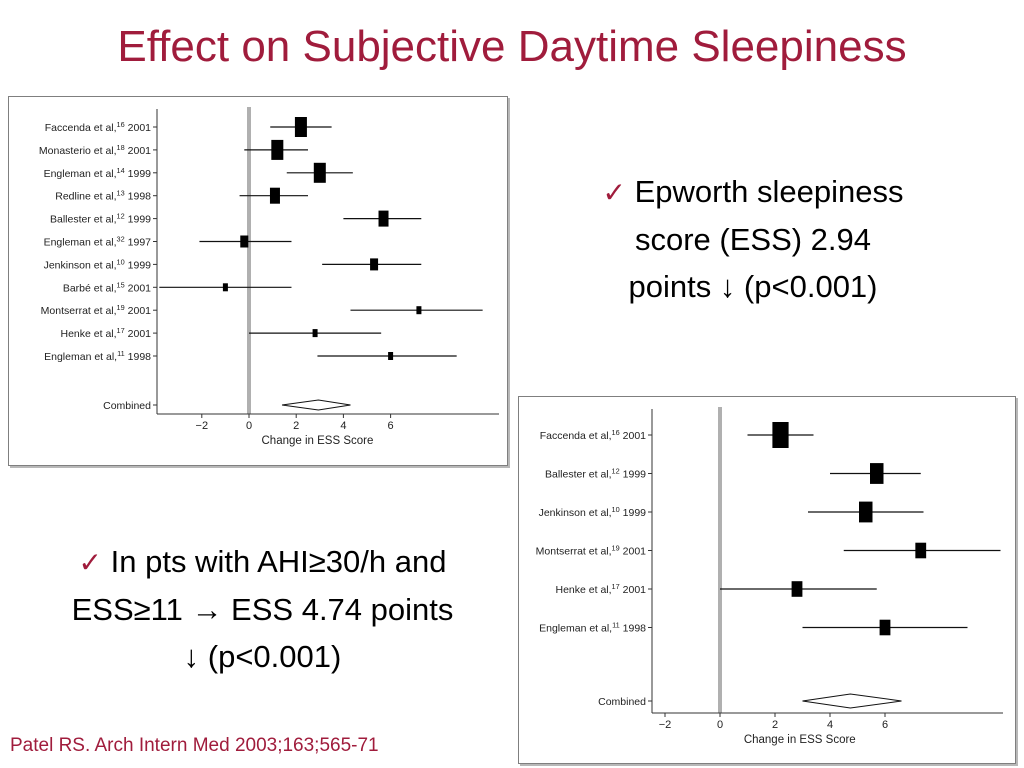 The image size is (1024, 768). What do you see at coordinates (127, 406) in the screenshot?
I see `combined-label: Combined` at bounding box center [127, 406].